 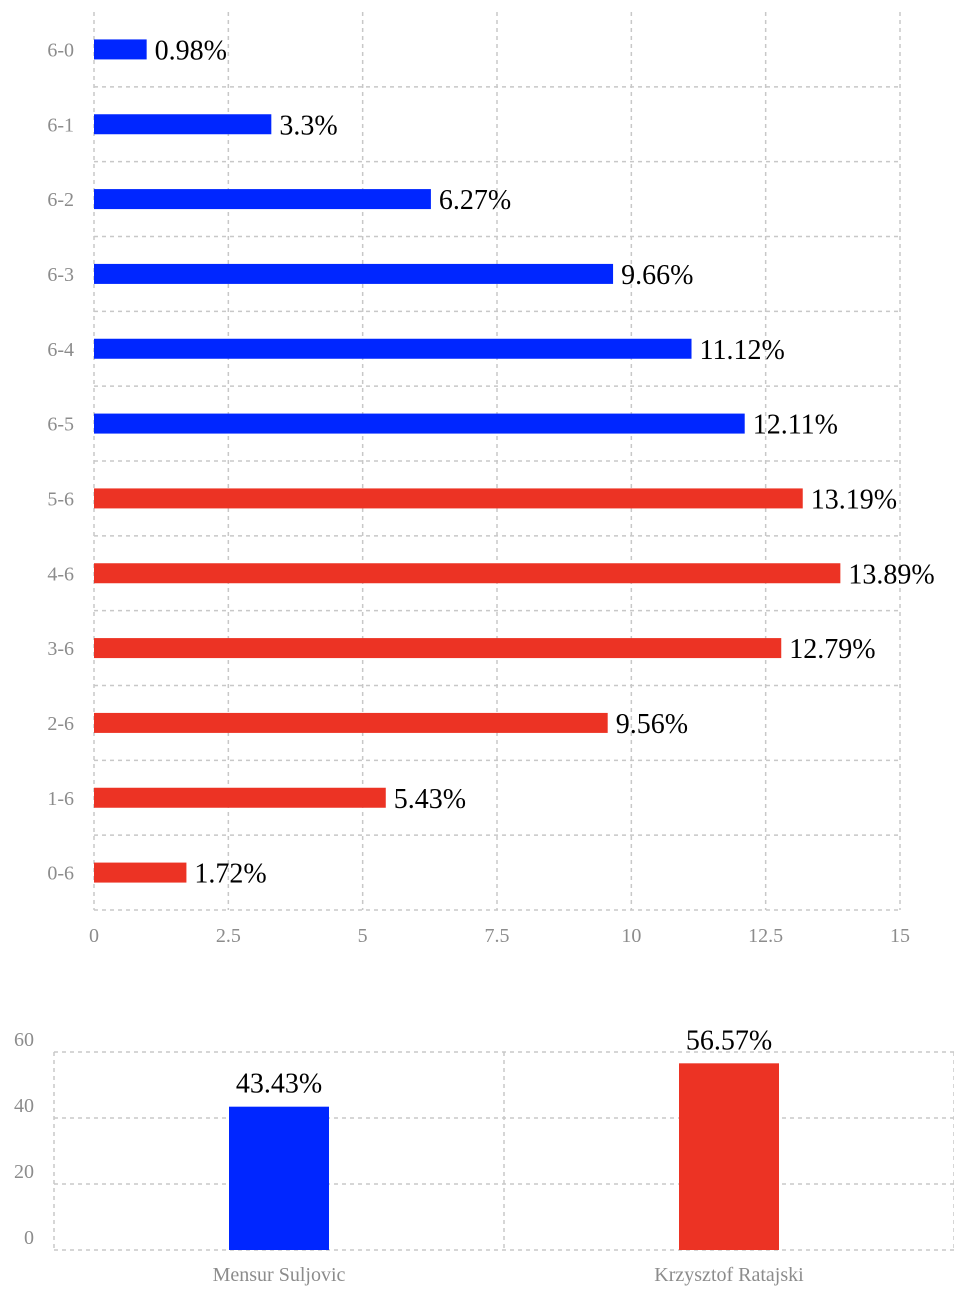 I want to click on hbar-category-label: 6-3, so click(x=60, y=275).